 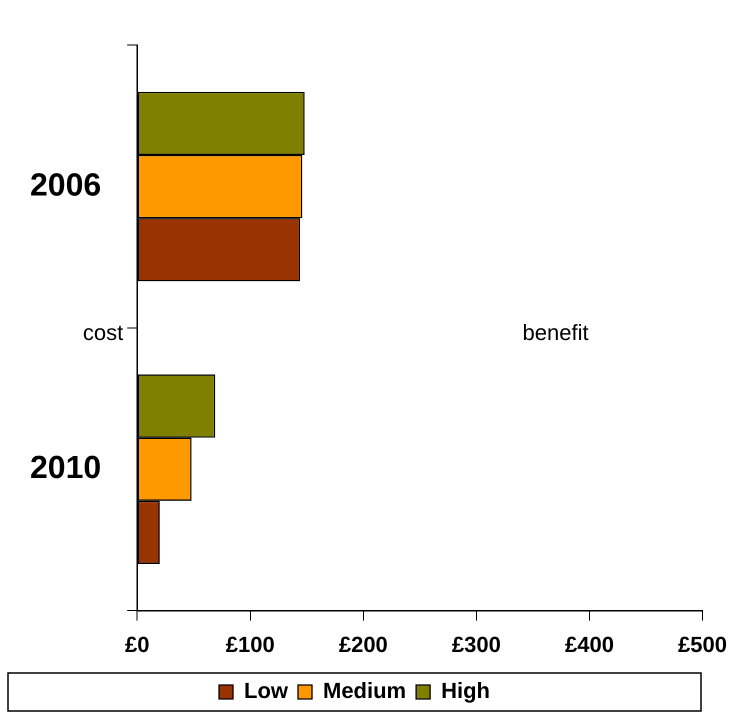 I want to click on x-tick-label: £100, so click(x=250, y=644).